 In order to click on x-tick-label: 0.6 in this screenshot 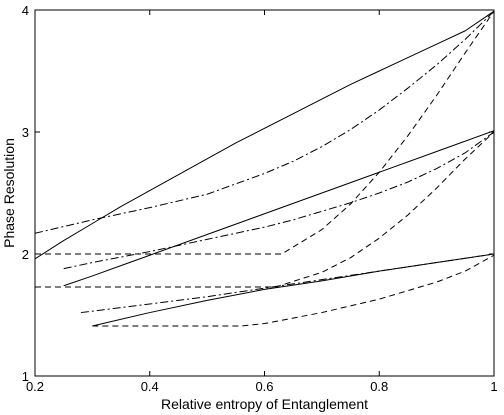, I will do `click(264, 386)`.